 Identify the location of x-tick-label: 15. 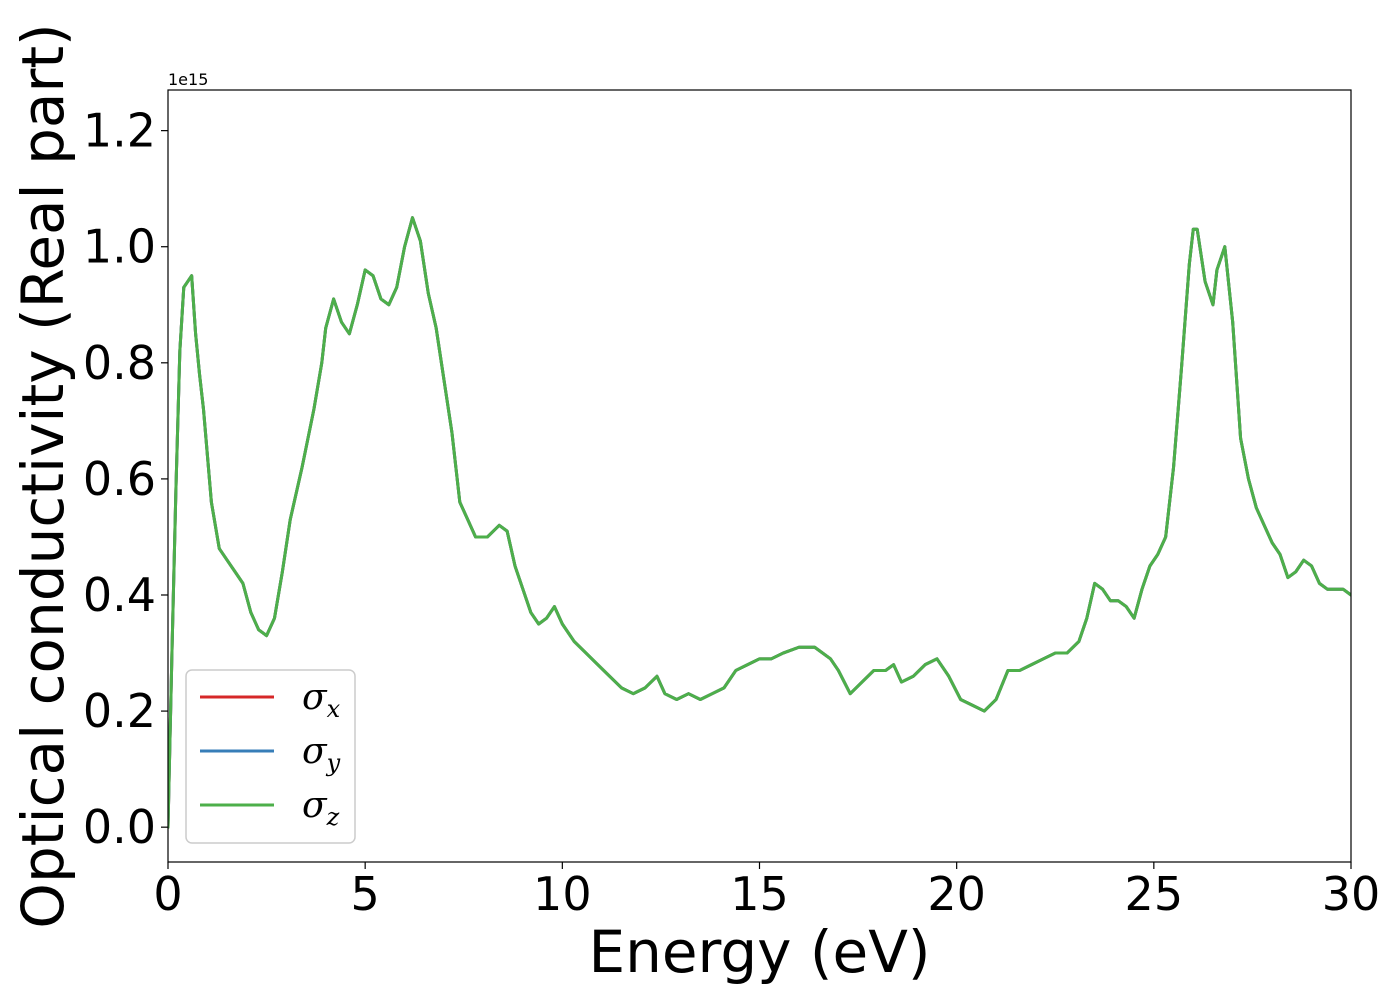
(759, 894).